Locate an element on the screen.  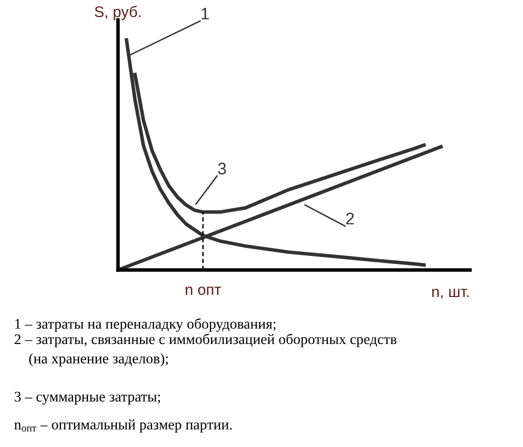
text: n$_{опт}$ – оптимальный размер партии. is located at coordinates (123, 425).